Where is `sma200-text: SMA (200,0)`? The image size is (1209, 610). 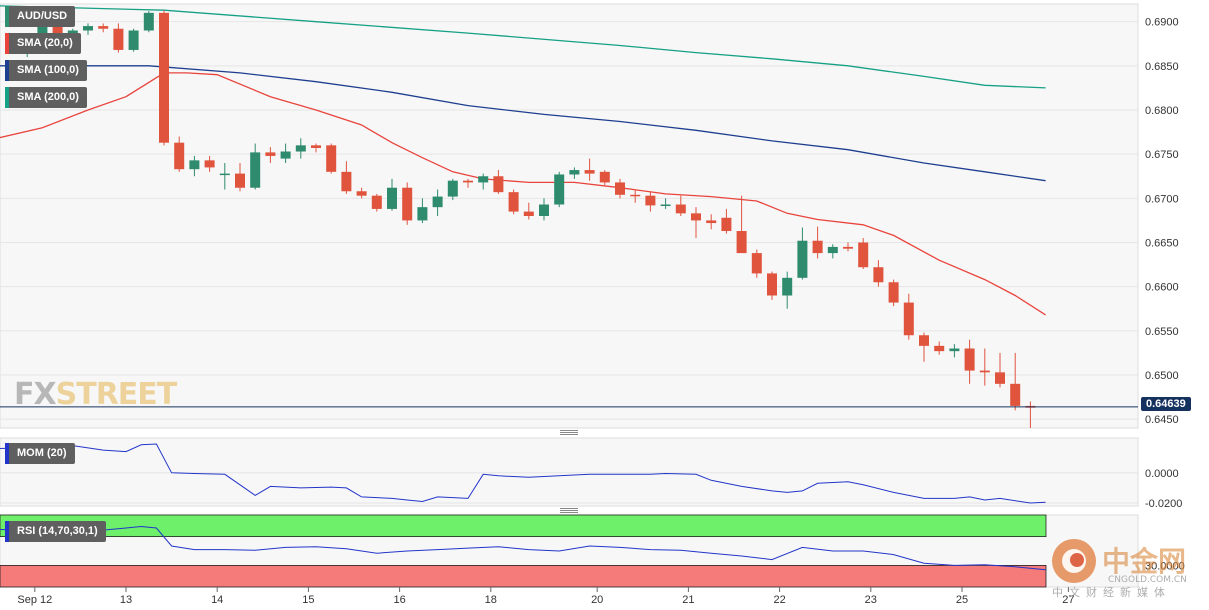 sma200-text: SMA (200,0) is located at coordinates (48, 97).